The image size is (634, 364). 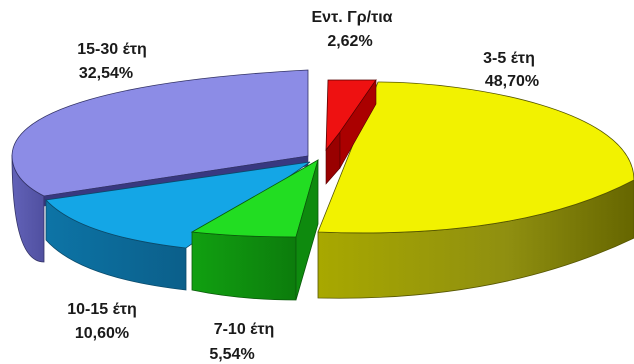 What do you see at coordinates (106, 73) in the screenshot?
I see `label-15-30-value: 32,54%` at bounding box center [106, 73].